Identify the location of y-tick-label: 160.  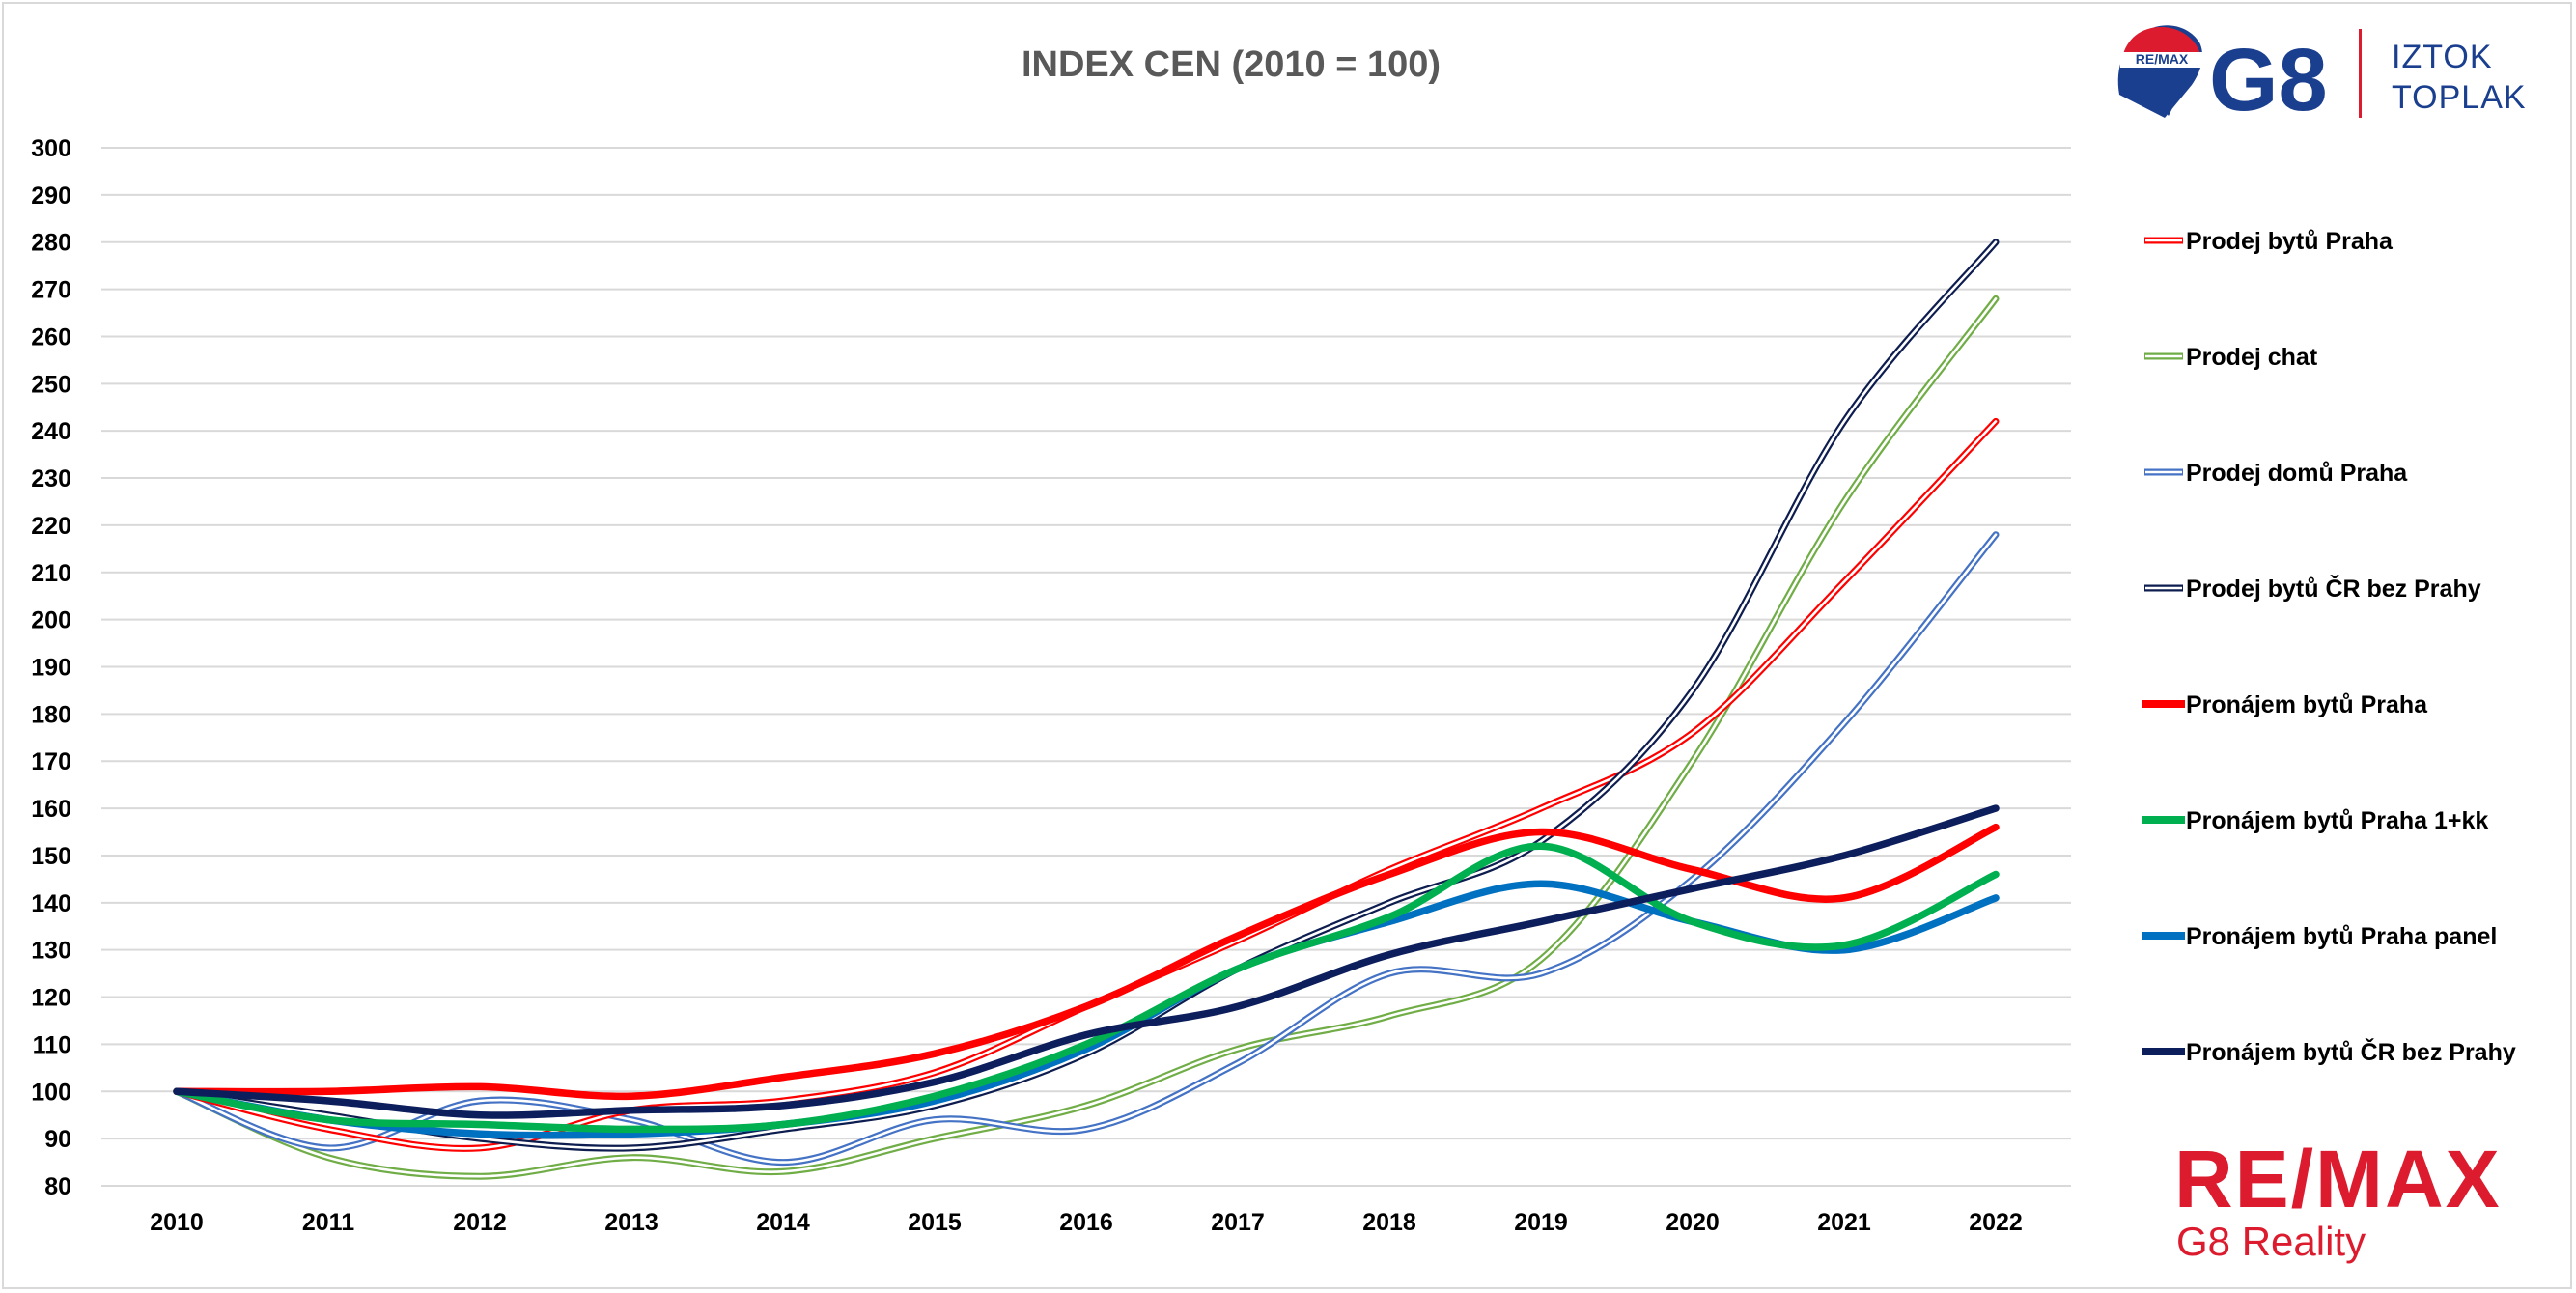
(51, 810).